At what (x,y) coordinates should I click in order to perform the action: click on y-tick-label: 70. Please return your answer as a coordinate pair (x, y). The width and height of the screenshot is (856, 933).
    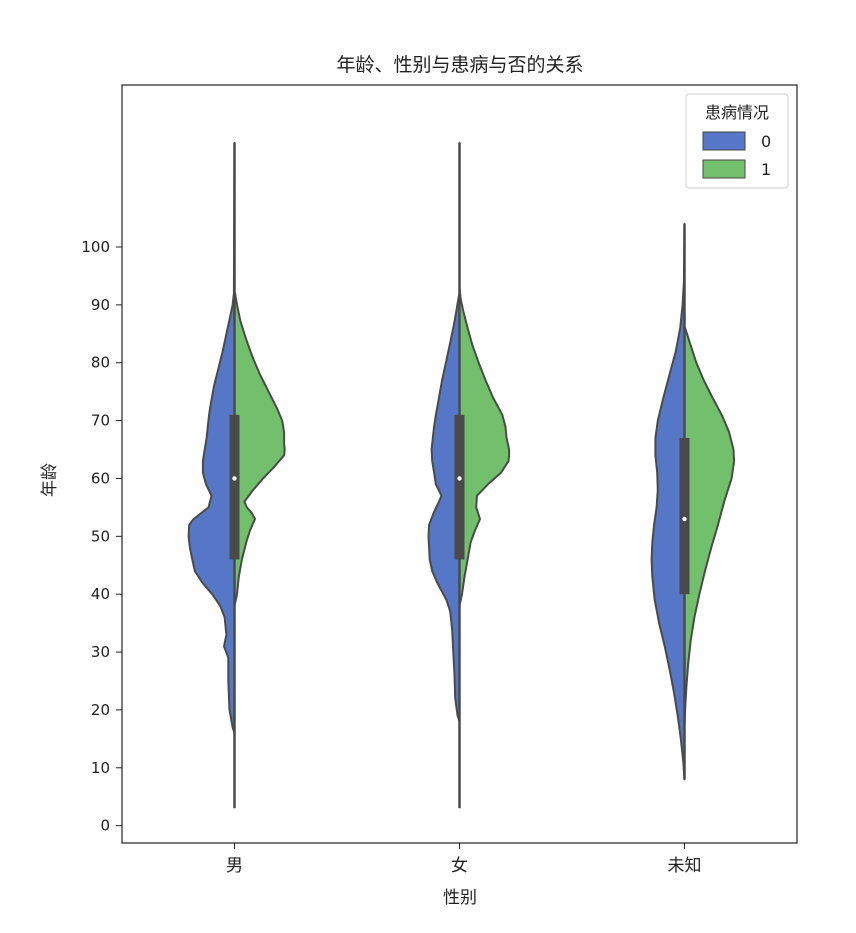
    Looking at the image, I should click on (100, 421).